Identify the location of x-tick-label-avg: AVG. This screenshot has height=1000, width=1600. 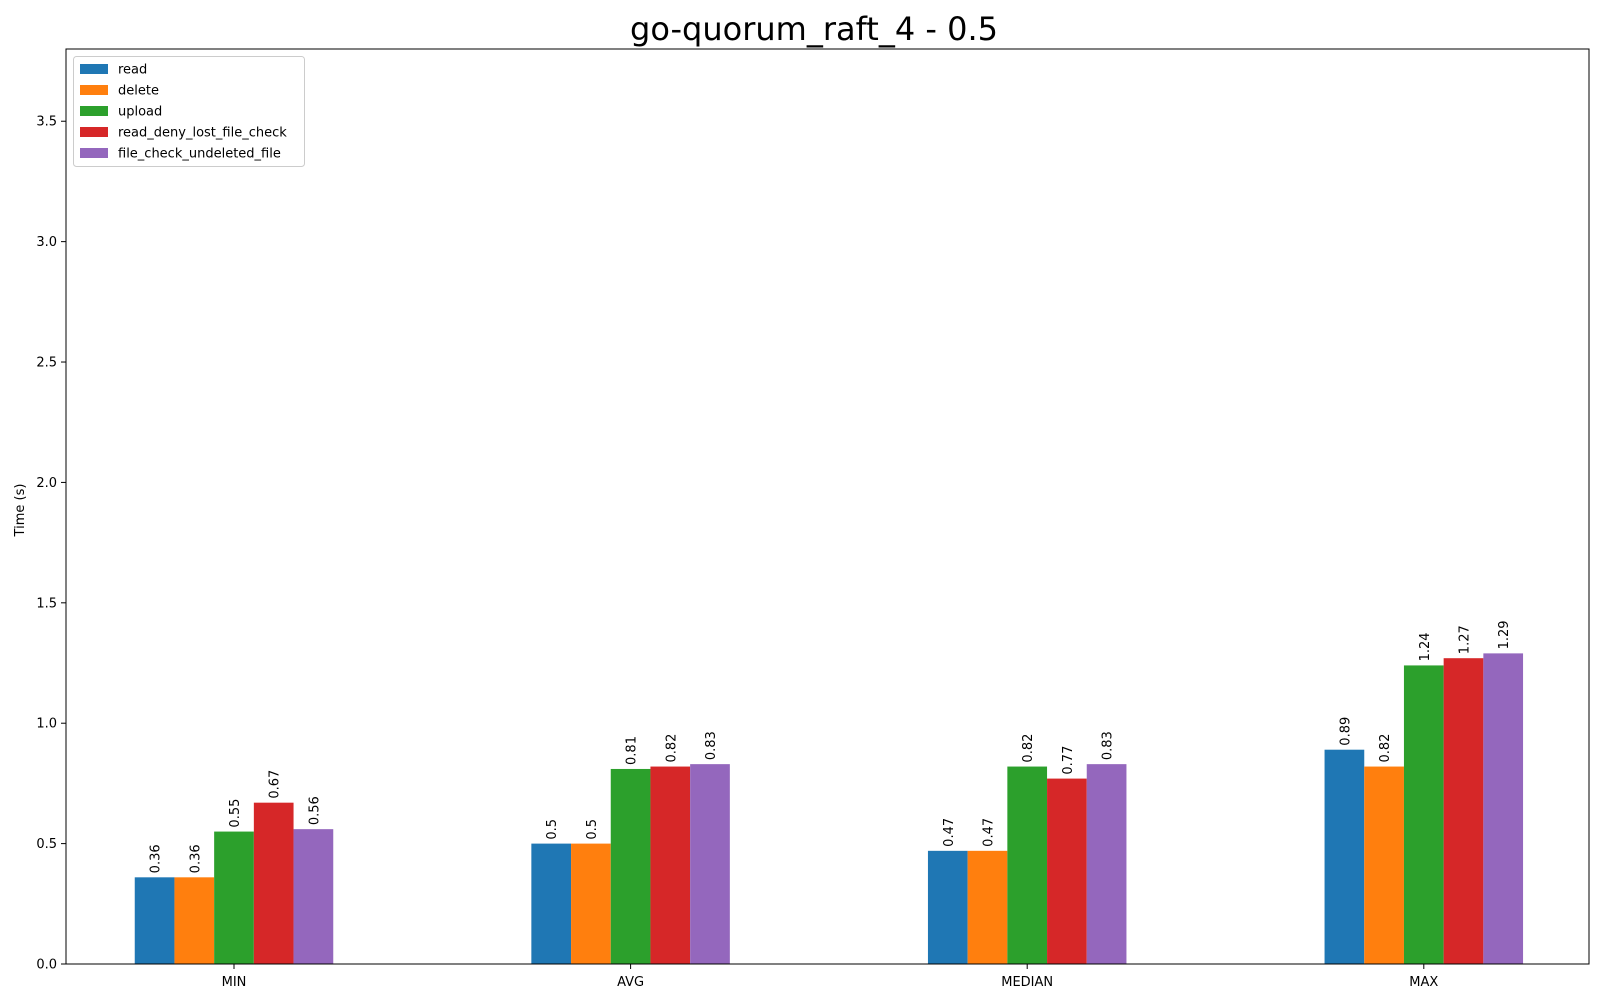
(630, 982).